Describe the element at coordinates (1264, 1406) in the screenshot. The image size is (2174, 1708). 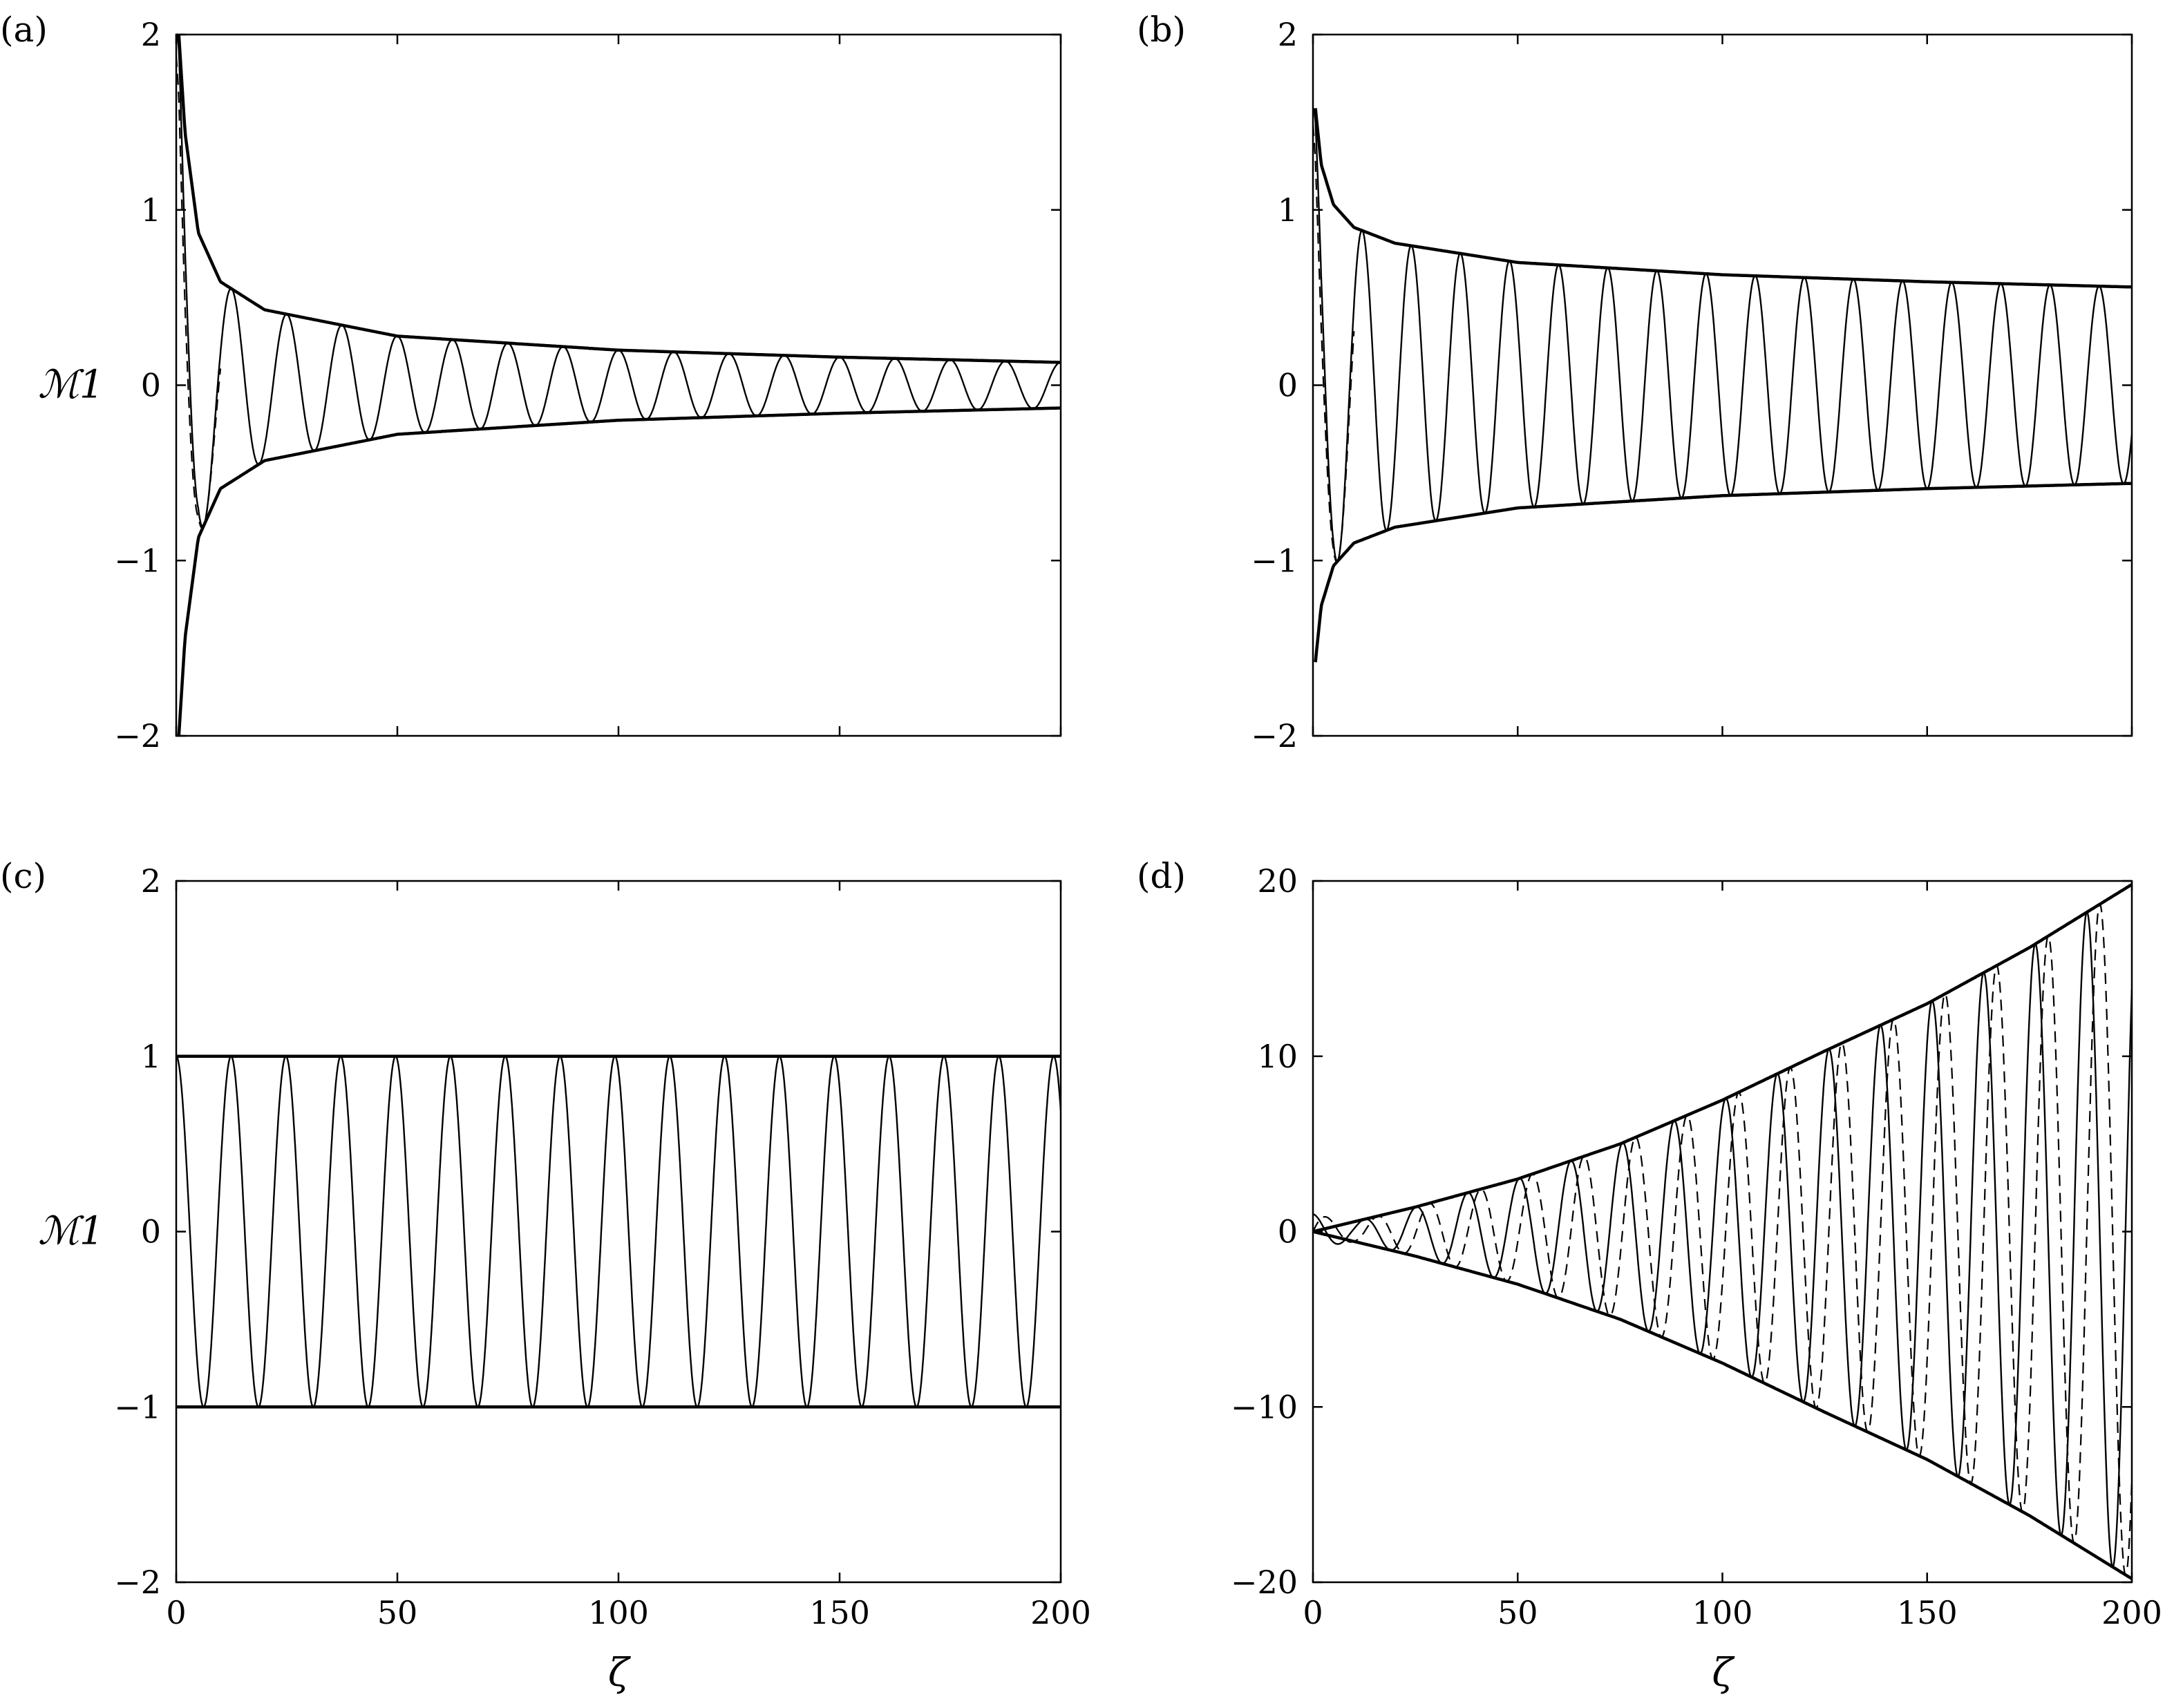
I see `y-tick-label: −10` at that location.